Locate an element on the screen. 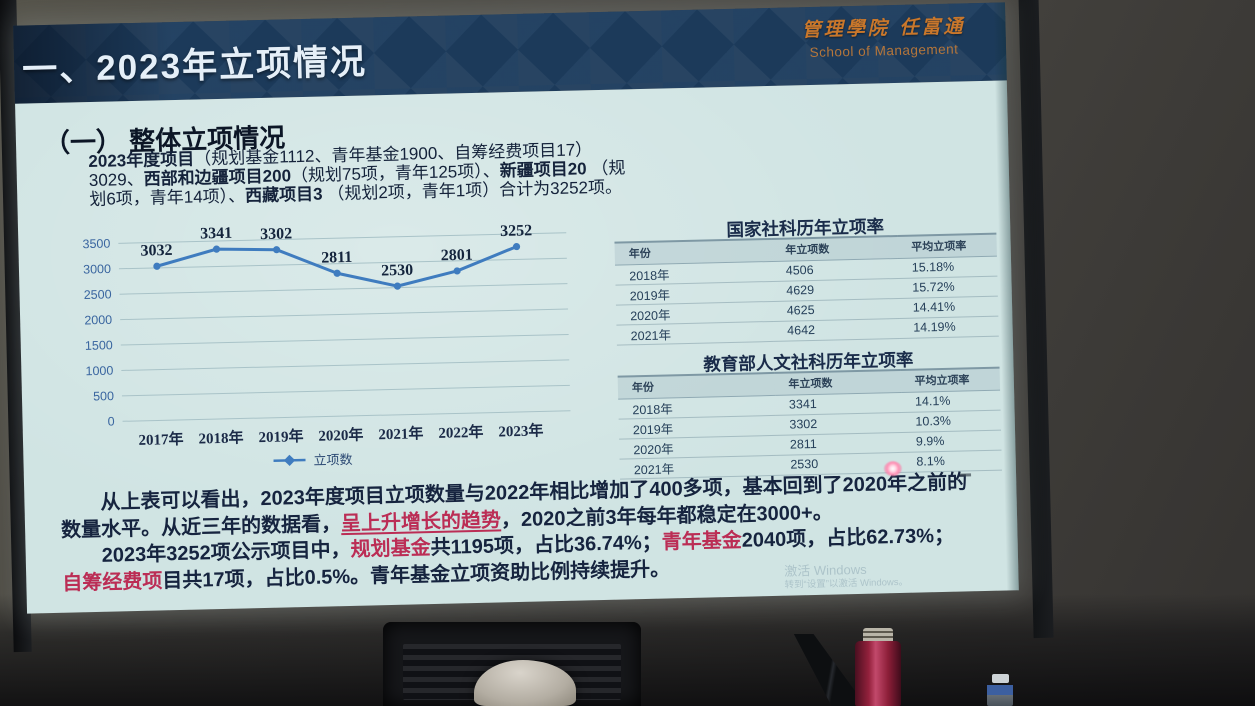  water-bottle-label is located at coordinates (1000, 690).